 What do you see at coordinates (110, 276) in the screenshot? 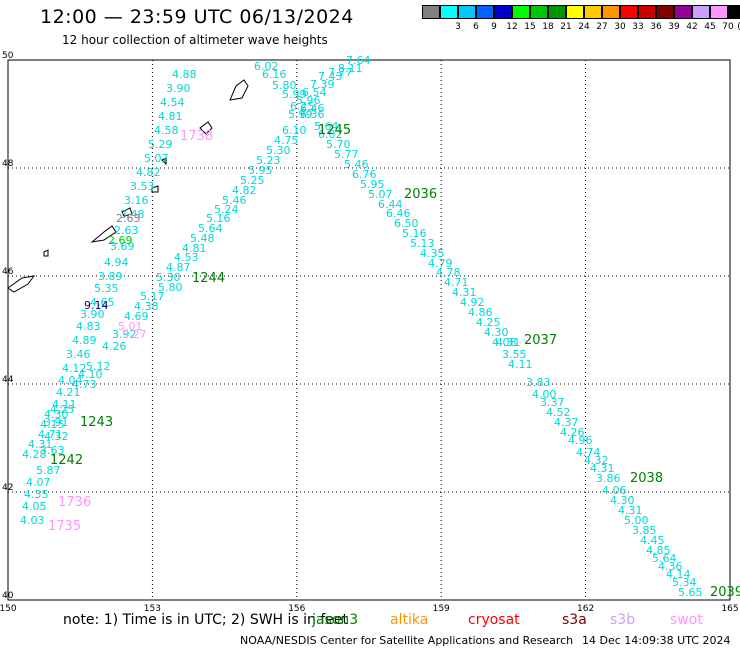
I see `swh-value: 3.89` at bounding box center [110, 276].